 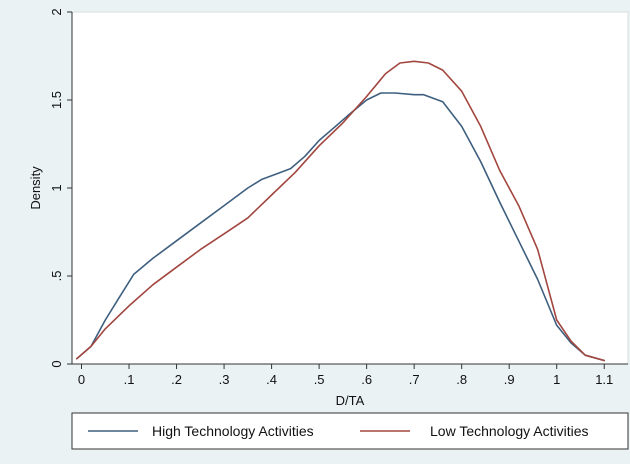 What do you see at coordinates (56, 187) in the screenshot?
I see `y-tick-label: 1` at bounding box center [56, 187].